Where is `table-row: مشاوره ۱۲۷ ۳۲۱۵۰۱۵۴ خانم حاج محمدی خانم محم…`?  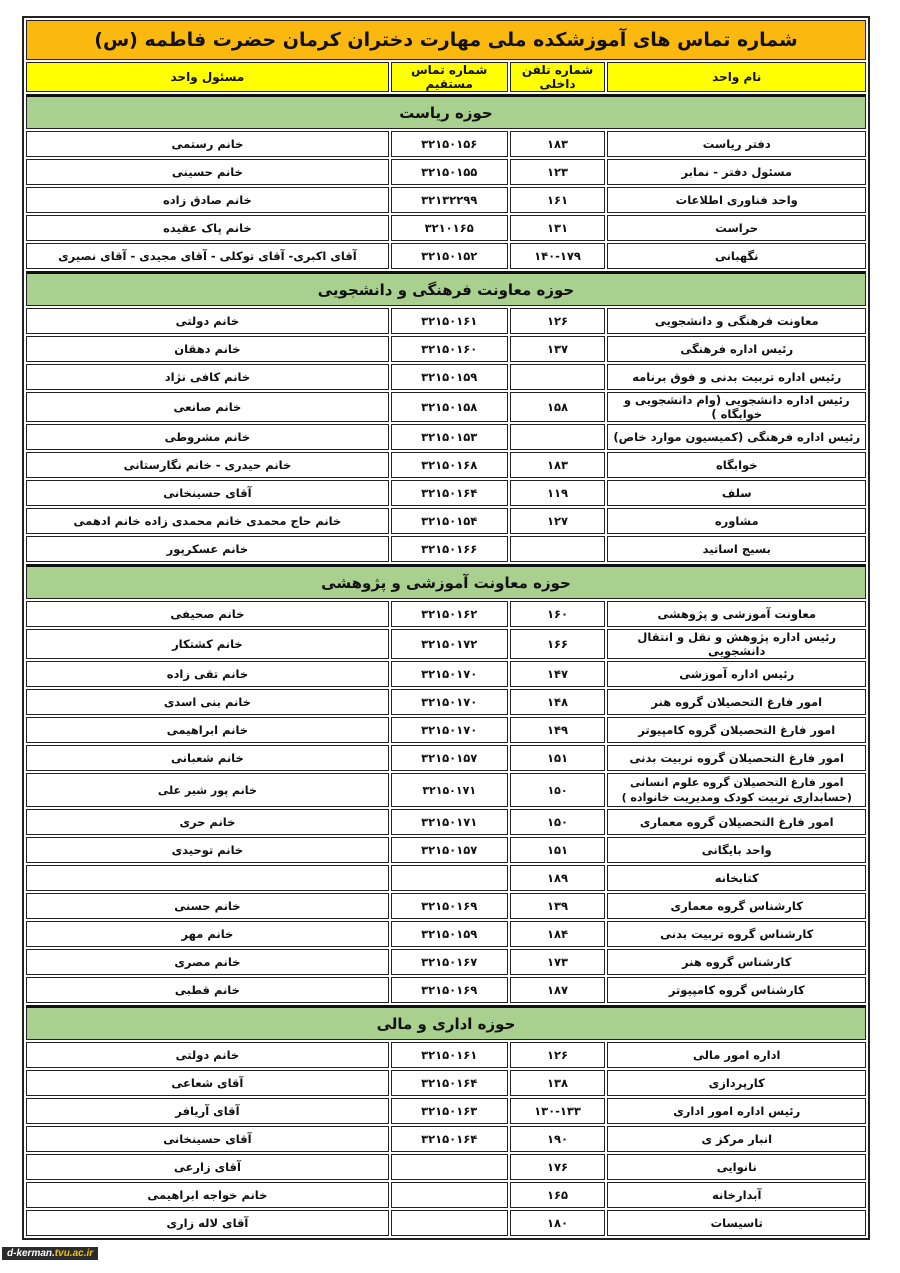 table-row: مشاوره ۱۲۷ ۳۲۱۵۰۱۵۴ خانم حاج محمدی خانم محم… is located at coordinates (446, 521).